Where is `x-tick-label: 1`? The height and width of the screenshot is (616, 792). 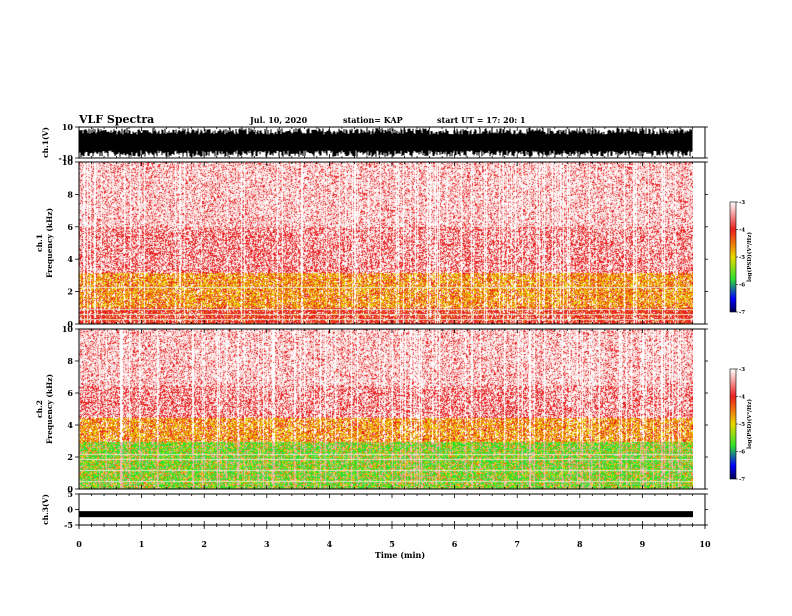 x-tick-label: 1 is located at coordinates (142, 544).